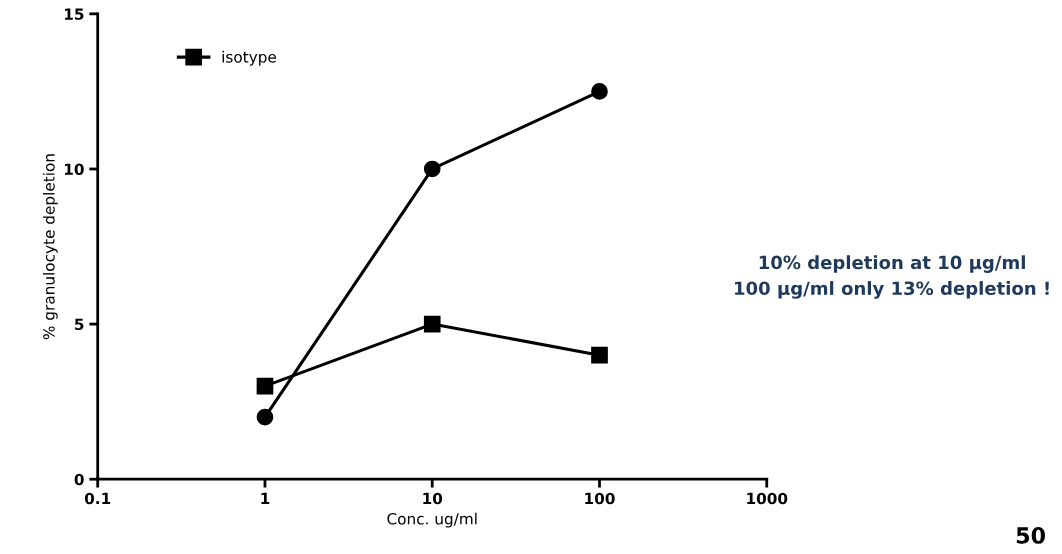 The width and height of the screenshot is (1062, 554). What do you see at coordinates (74, 14) in the screenshot?
I see `y-tick-label: 15` at bounding box center [74, 14].